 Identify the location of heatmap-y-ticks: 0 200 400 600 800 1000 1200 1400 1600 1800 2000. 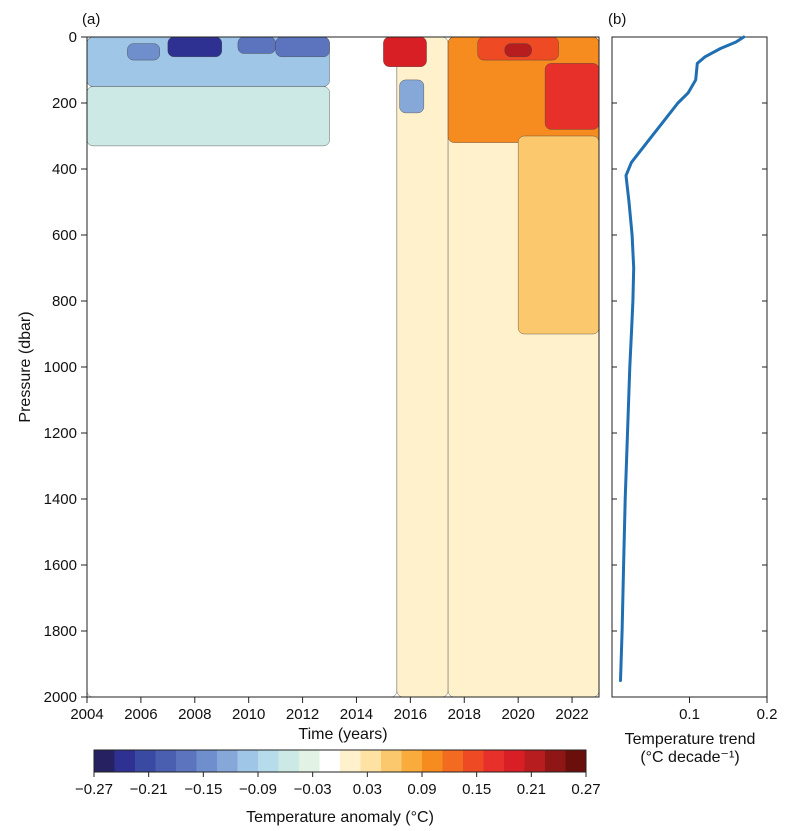
(65, 367).